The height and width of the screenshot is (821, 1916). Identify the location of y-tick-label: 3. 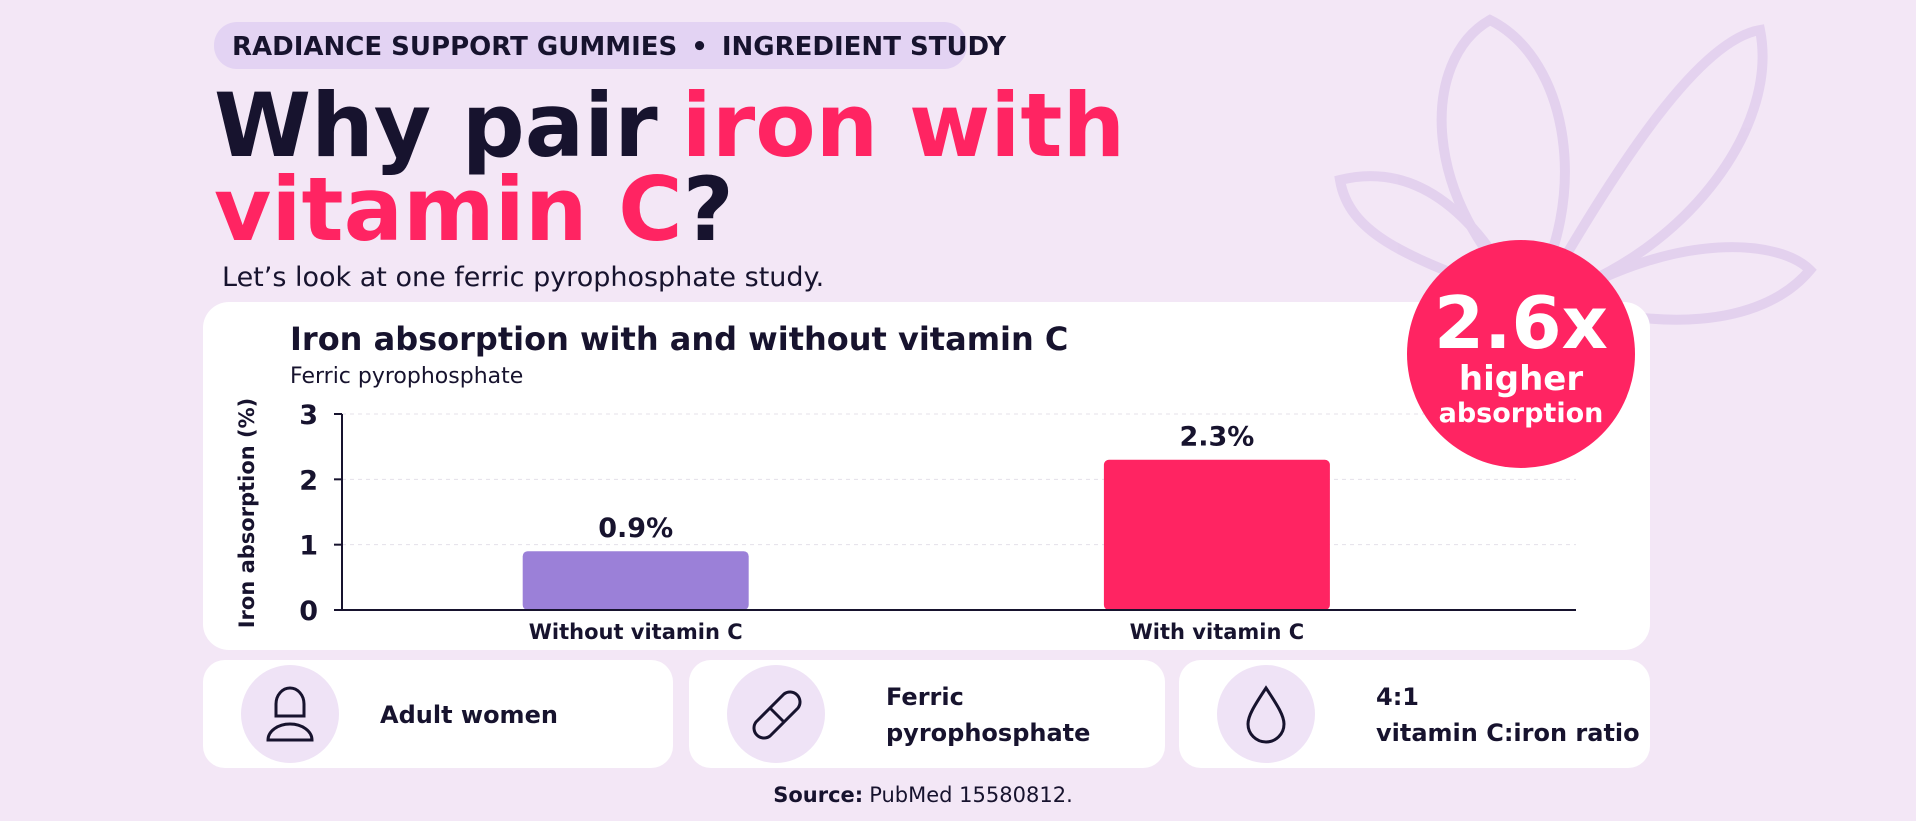
(308, 415).